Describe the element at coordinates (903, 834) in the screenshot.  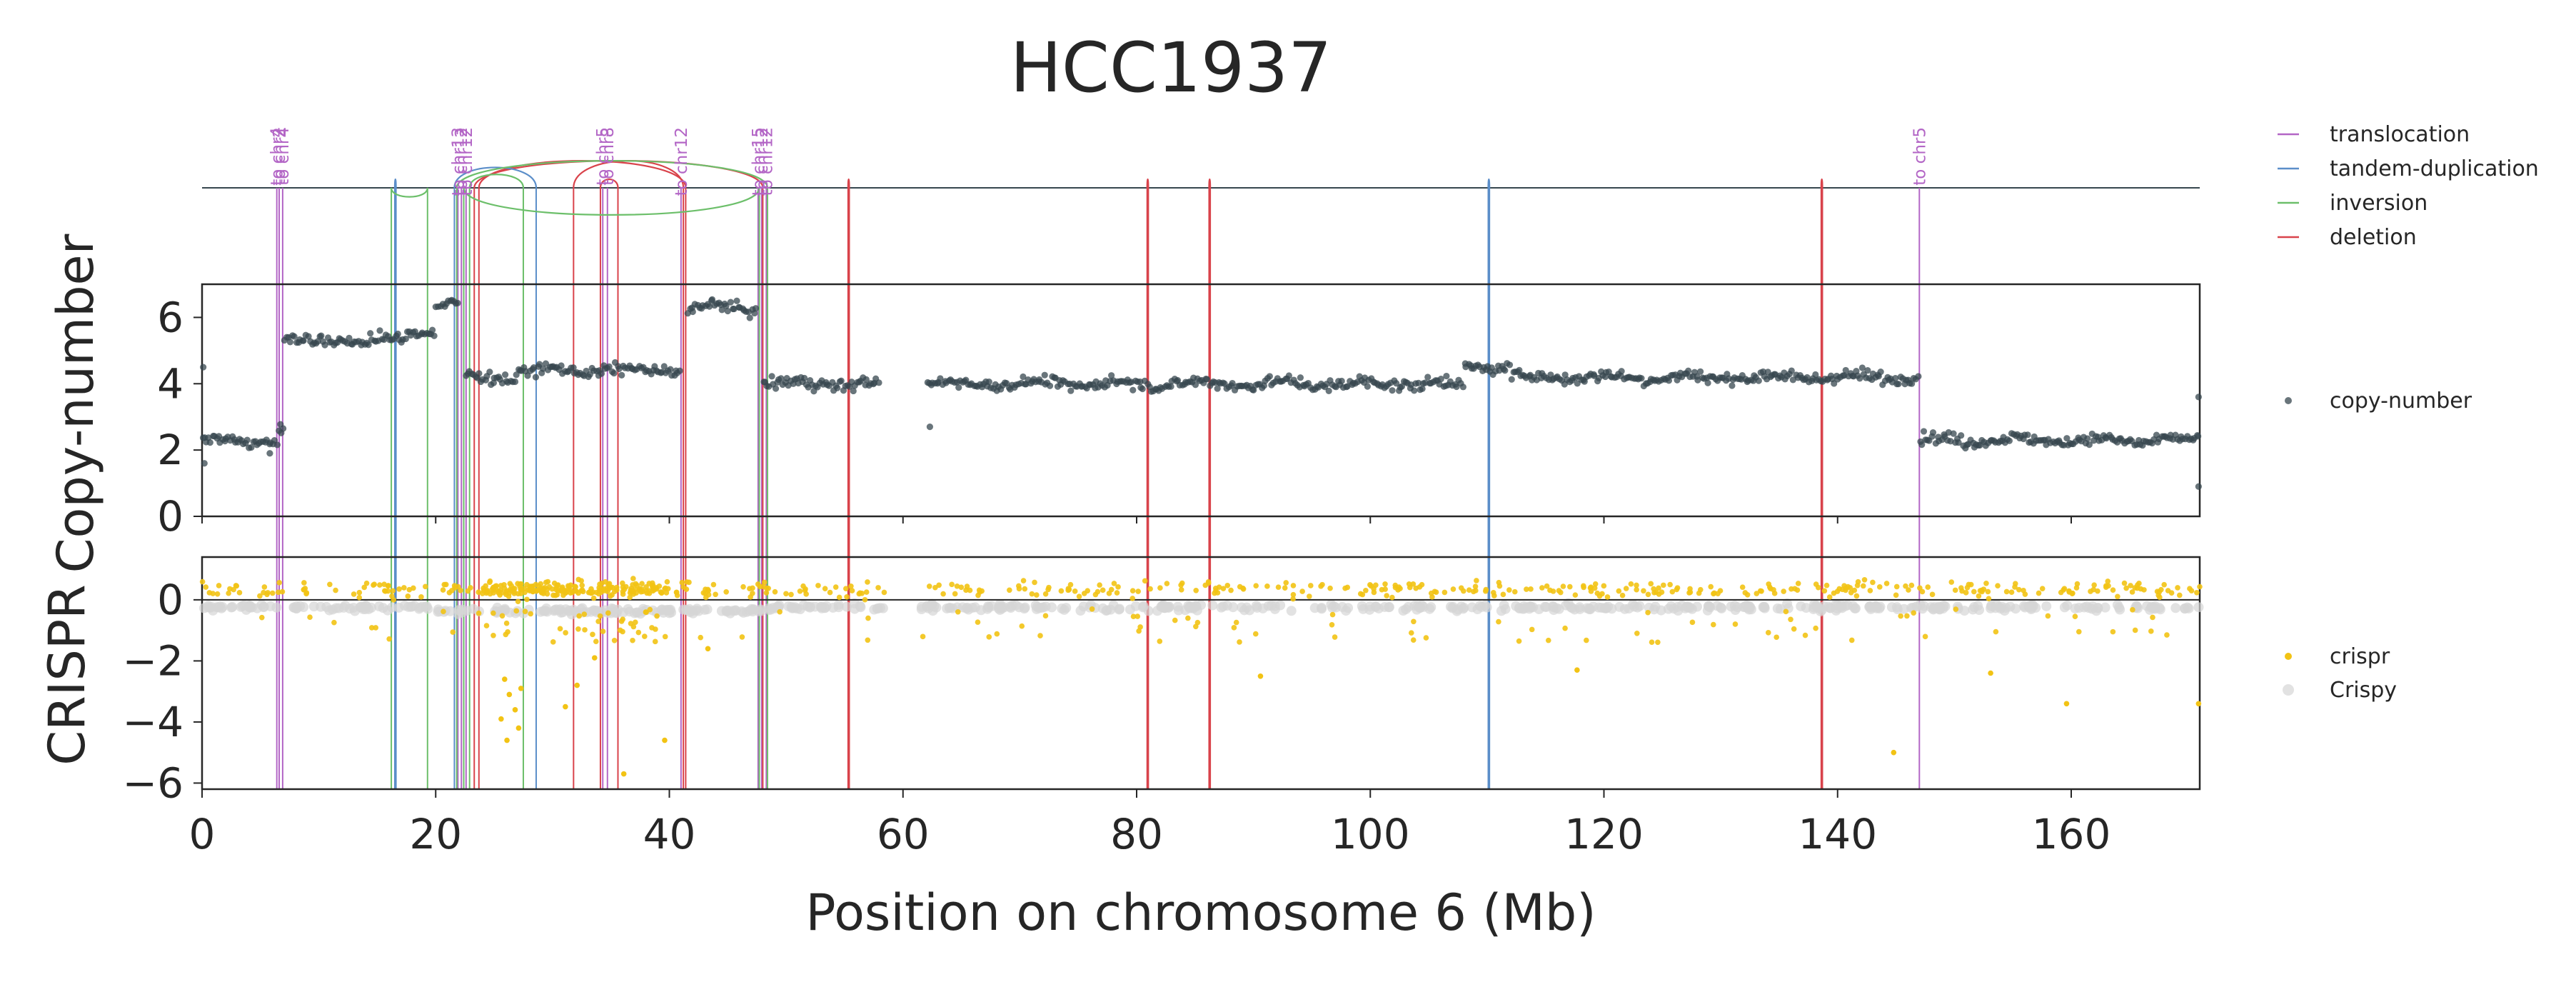
I see `x-tick-label: 60` at that location.